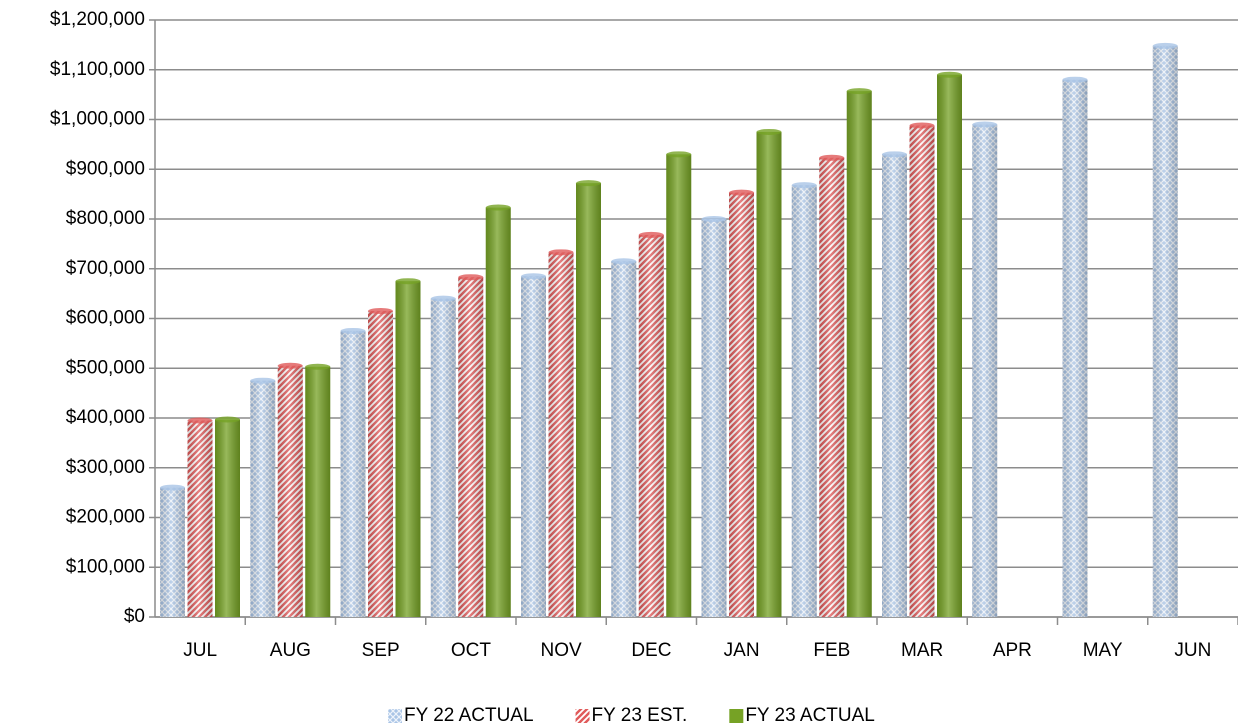 The image size is (1238, 728). Describe the element at coordinates (1012, 650) in the screenshot. I see `x-tick-label: APR` at that location.